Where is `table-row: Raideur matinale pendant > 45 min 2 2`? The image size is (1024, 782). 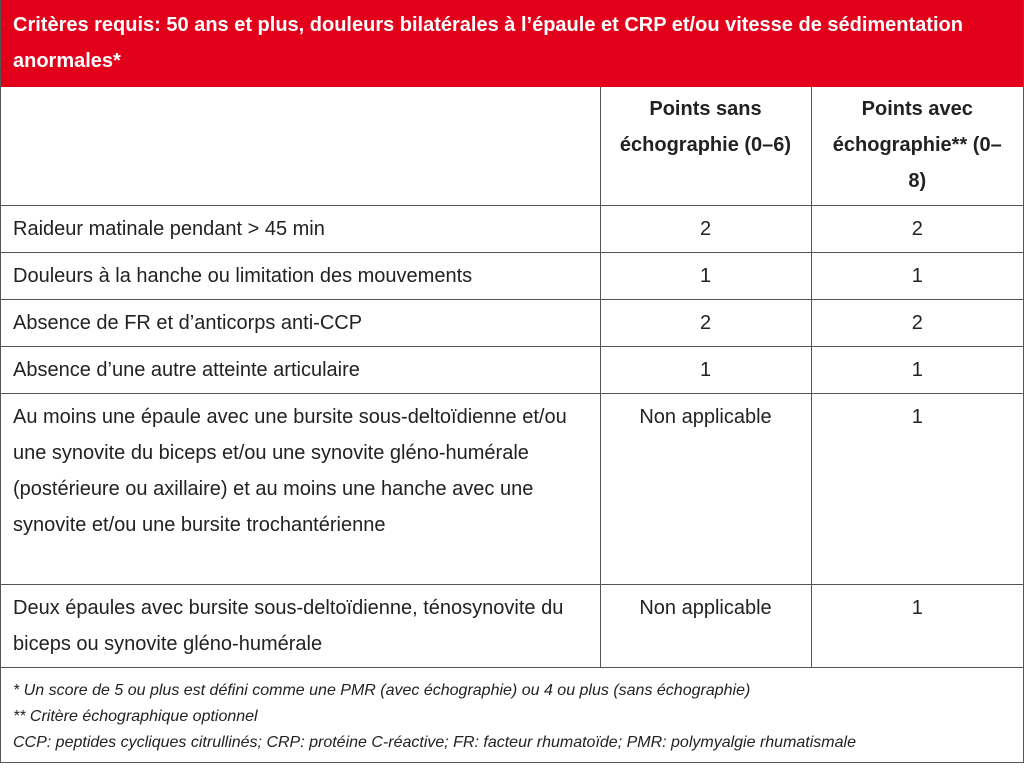
table-row: Raideur matinale pendant > 45 min 2 2 is located at coordinates (512, 228).